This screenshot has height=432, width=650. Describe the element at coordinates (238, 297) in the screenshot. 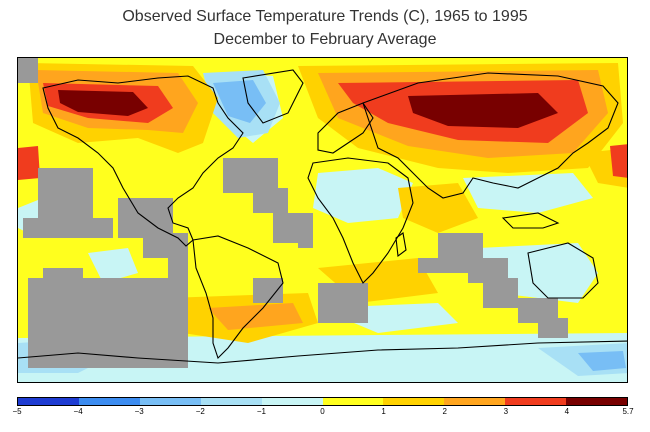

I see `south-america-coastline` at that location.